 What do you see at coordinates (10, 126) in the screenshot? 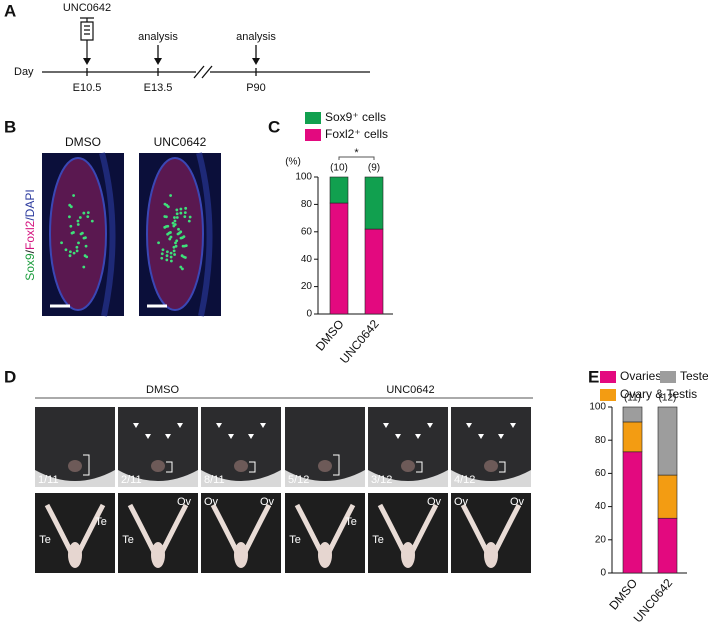
I see `panel-label: B` at bounding box center [10, 126].